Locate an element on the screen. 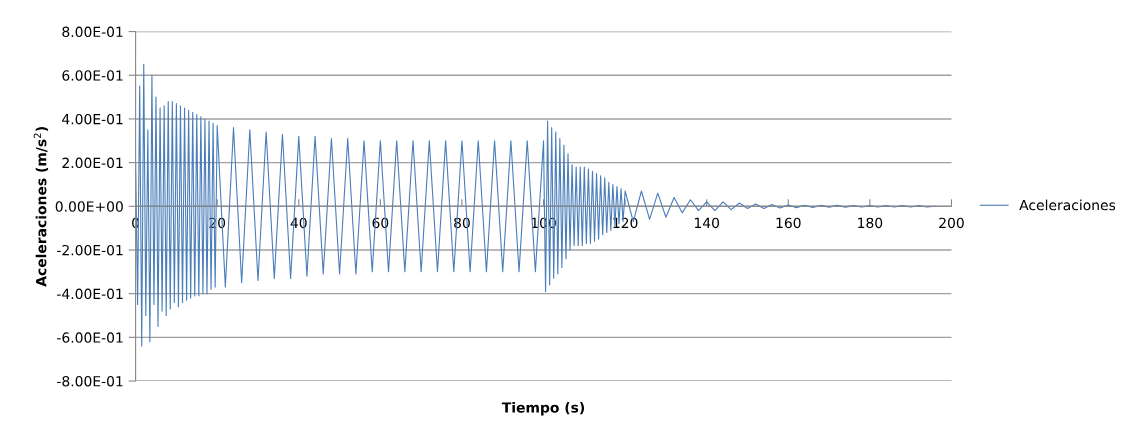 This screenshot has width=1130, height=421. y-tick-label: 0.00E+00 is located at coordinates (89, 206).